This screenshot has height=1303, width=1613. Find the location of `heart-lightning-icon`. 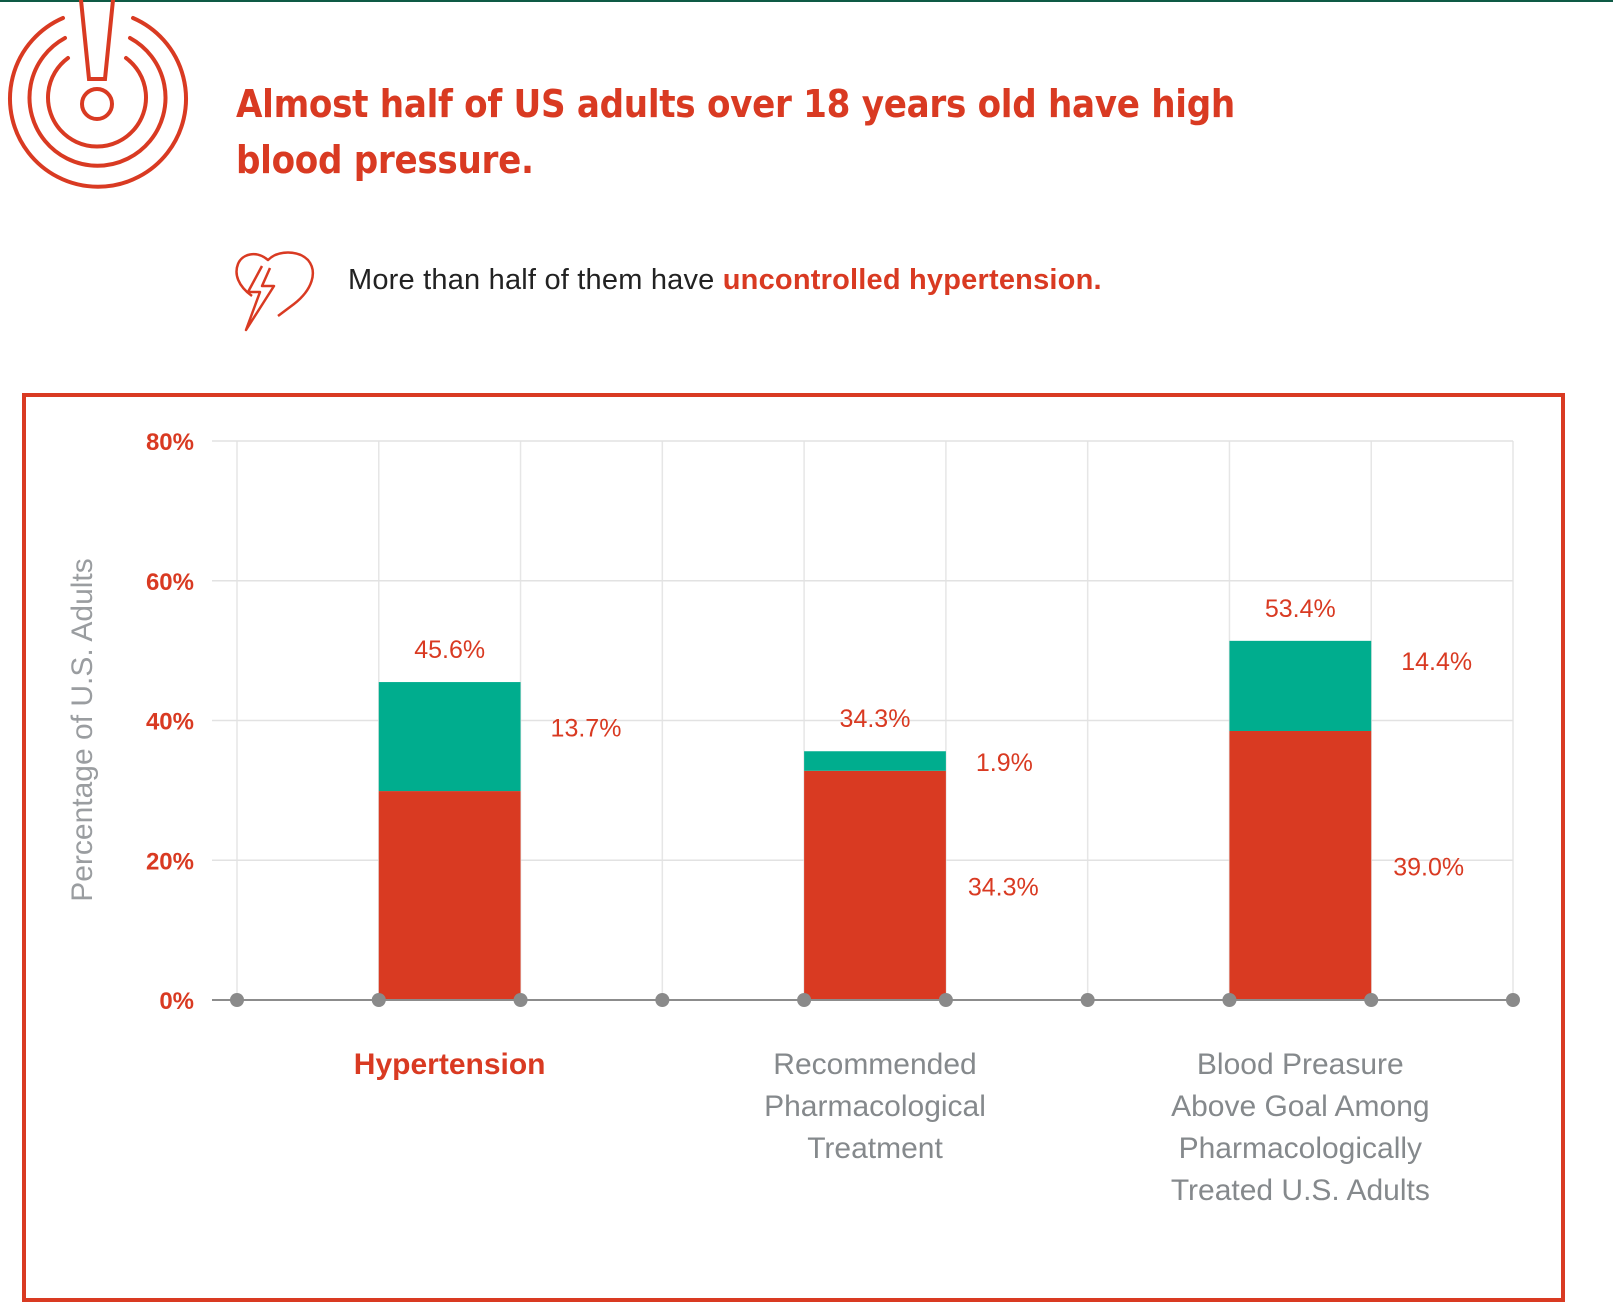

heart-lightning-icon is located at coordinates (274, 291).